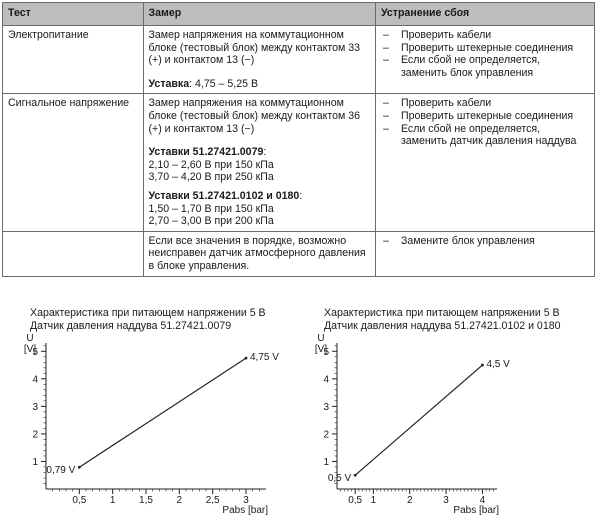 Image resolution: width=598 pixels, height=523 pixels. Describe the element at coordinates (483, 500) in the screenshot. I see `chart2-x-tick-label: 4` at that location.